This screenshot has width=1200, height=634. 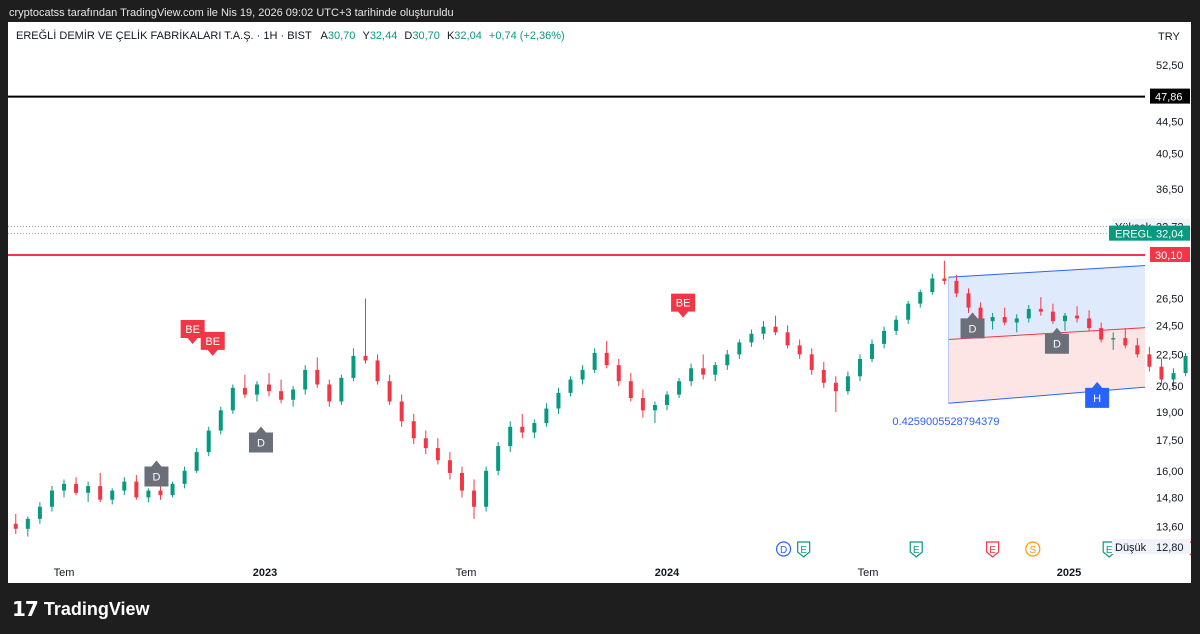 I want to click on channel-ratio-label: 0.4259005528794379, so click(x=945, y=422).